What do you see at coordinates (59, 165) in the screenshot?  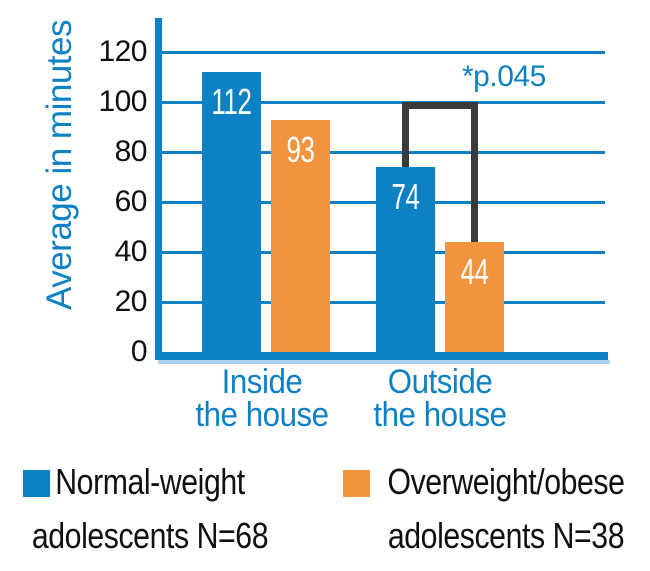 I see `y-axis-title: Average in minutes` at bounding box center [59, 165].